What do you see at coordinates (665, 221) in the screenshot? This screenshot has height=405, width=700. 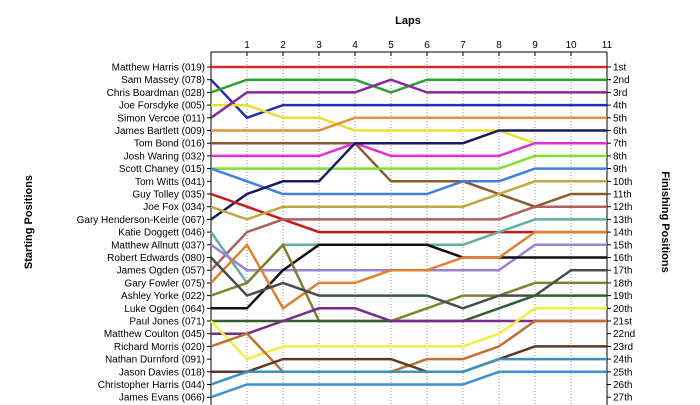 I see `right-axis-label: Finishing Positions` at bounding box center [665, 221].